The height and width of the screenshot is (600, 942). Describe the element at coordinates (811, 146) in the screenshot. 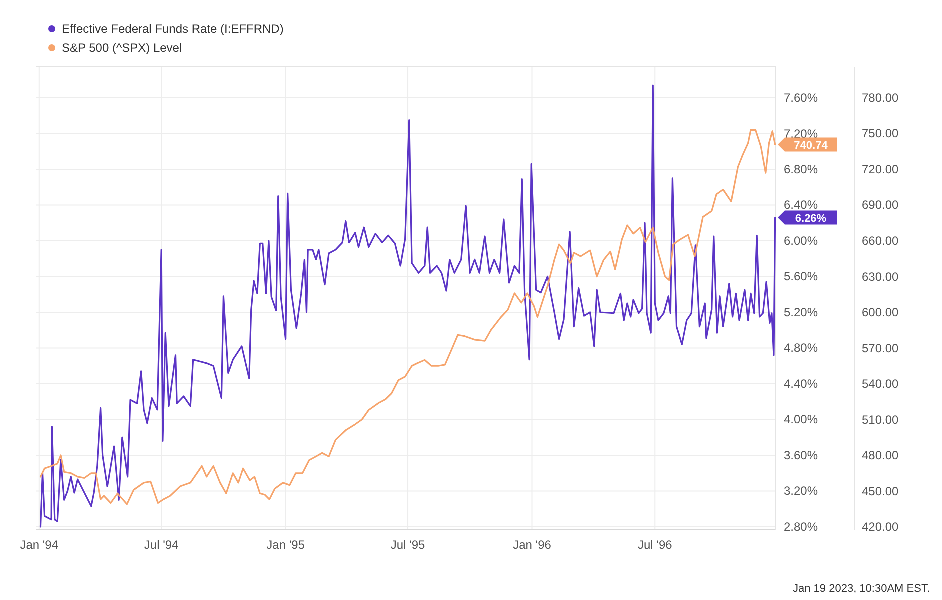

I see `data-label: 740.74` at that location.